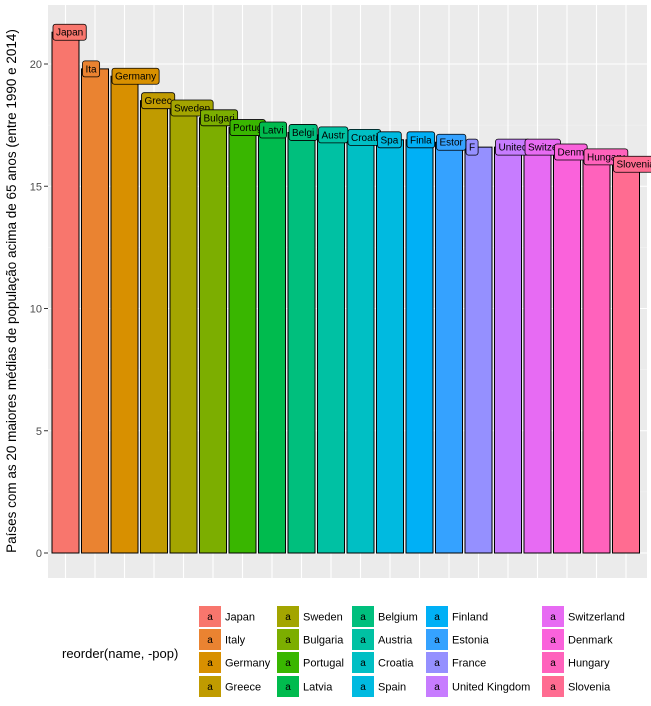  I want to click on legend-label: Italy, so click(235, 641).